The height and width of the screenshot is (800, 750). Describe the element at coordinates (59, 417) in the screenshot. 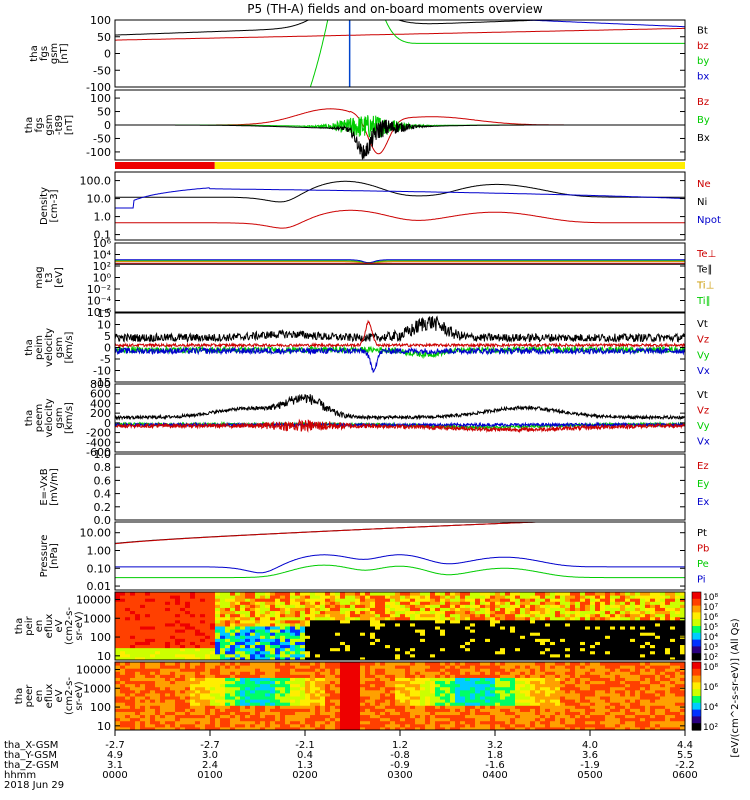

I see `y-axis-label-line: gsm` at that location.